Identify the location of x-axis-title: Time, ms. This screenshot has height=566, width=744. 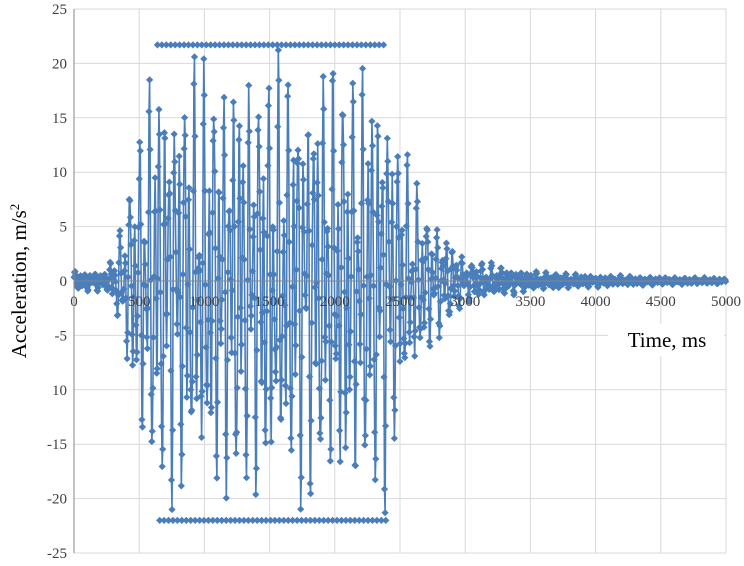
(667, 340).